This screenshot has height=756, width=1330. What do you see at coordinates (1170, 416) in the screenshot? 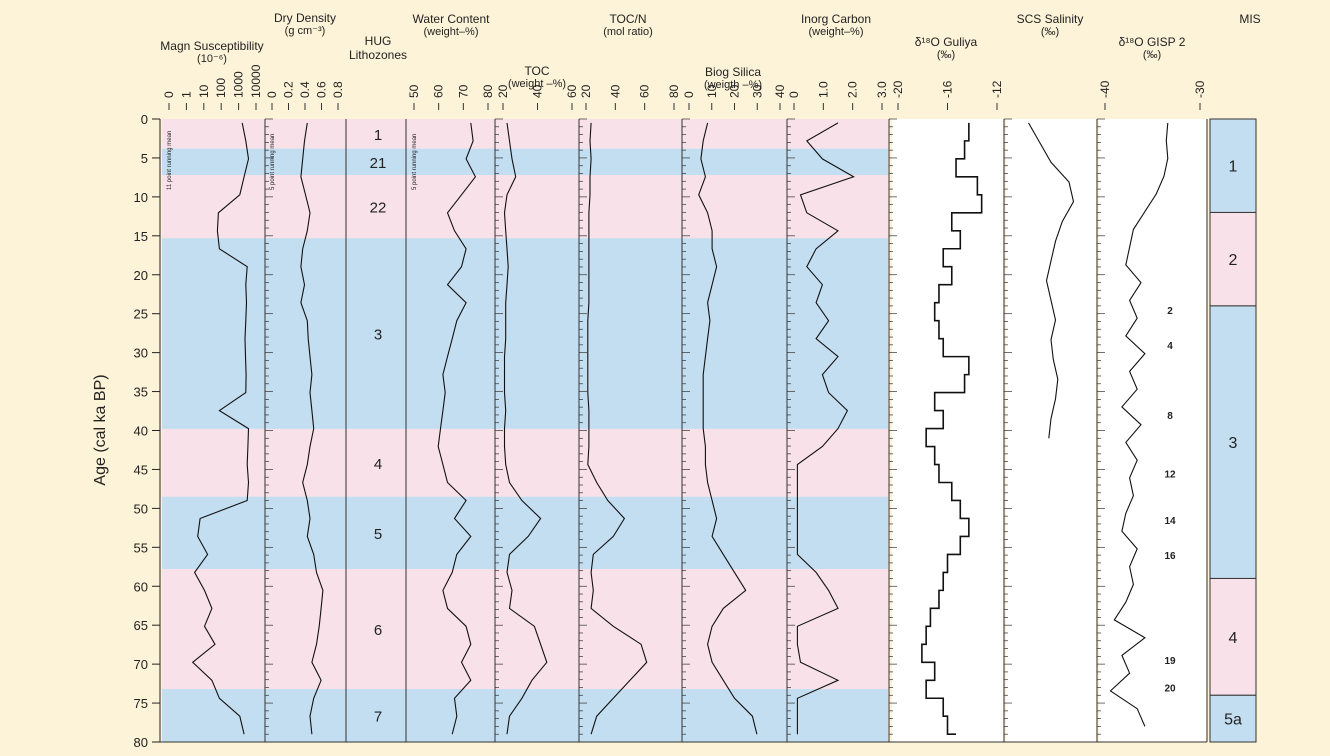
I see `event-label: 8` at bounding box center [1170, 416].